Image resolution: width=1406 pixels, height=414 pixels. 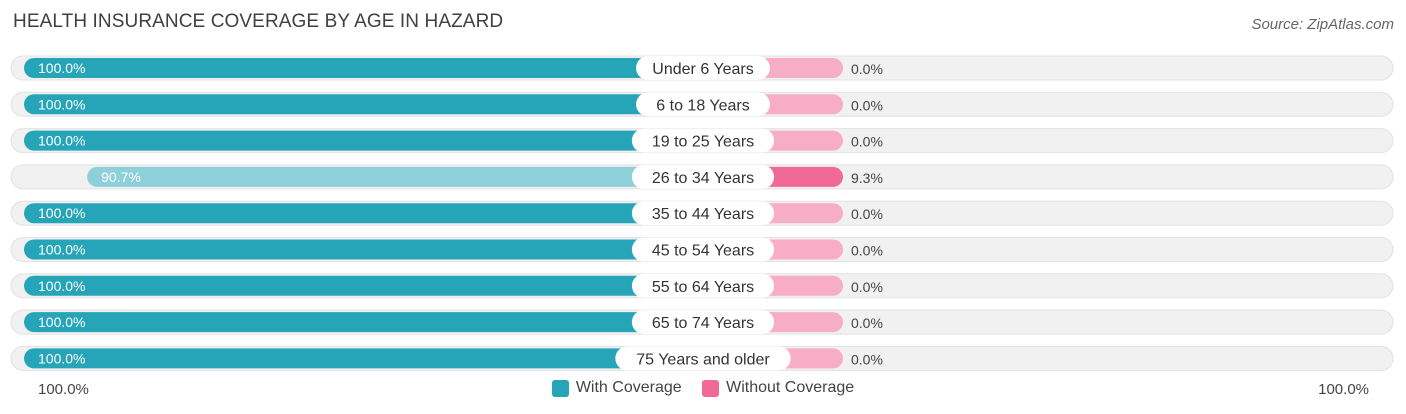 I want to click on category-label: 19 to 25 Years, so click(x=703, y=142).